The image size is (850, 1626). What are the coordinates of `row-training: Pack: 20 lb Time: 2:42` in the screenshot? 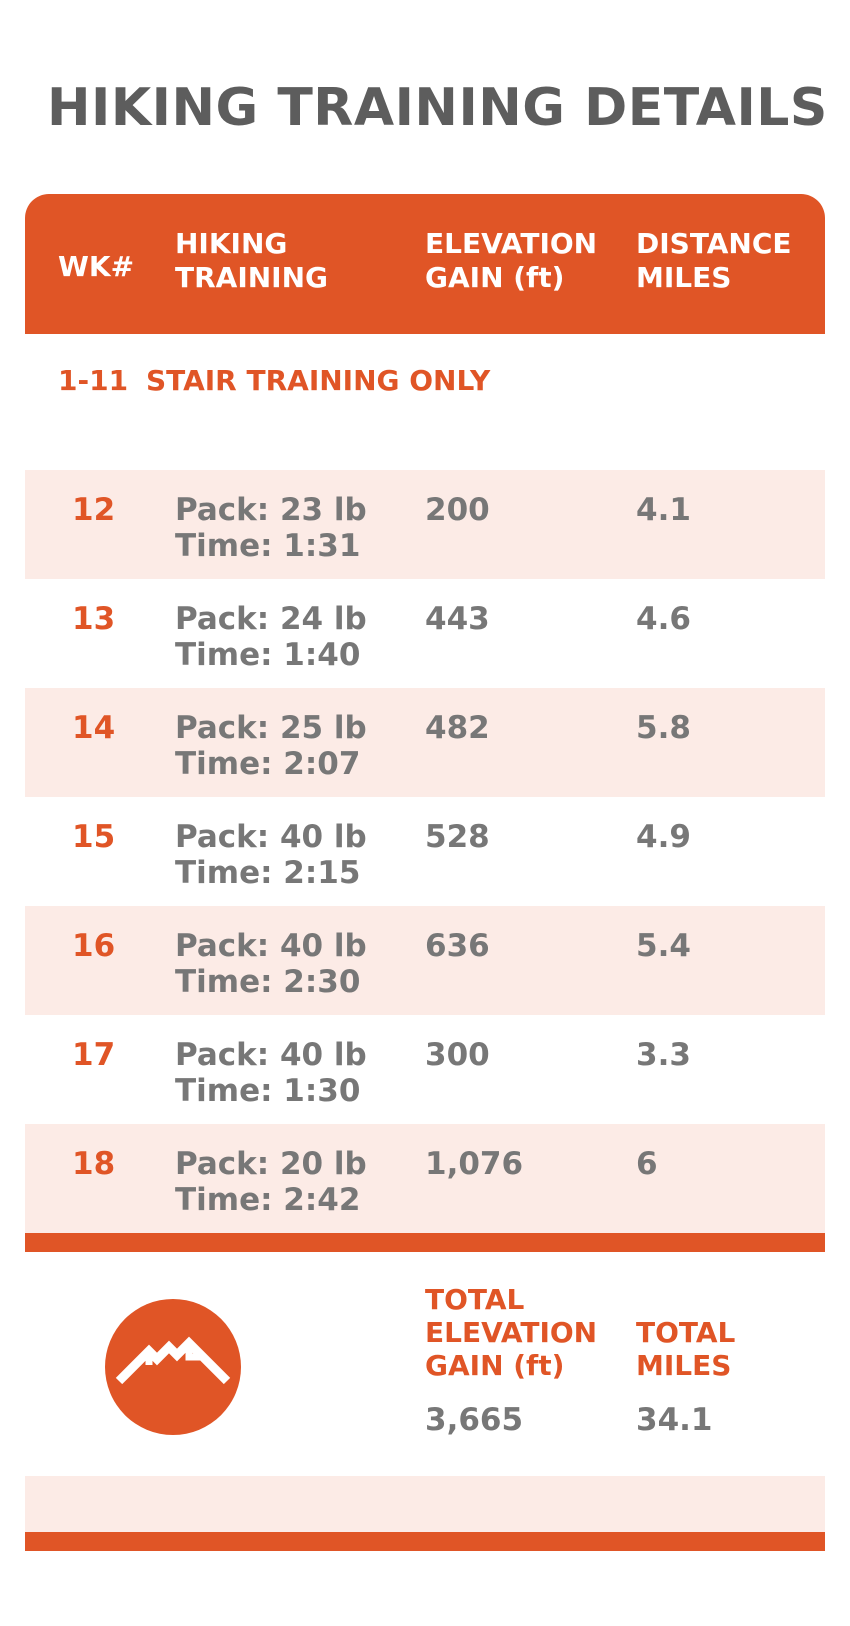 It's located at (271, 1182).